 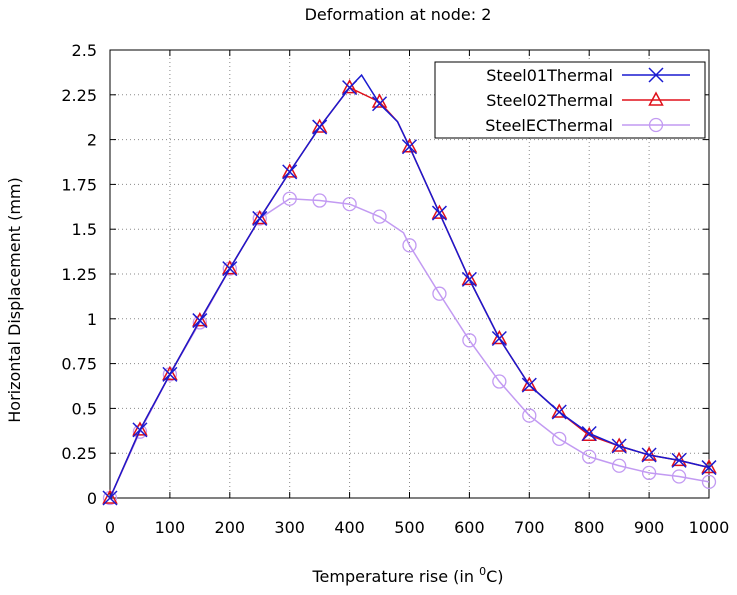 What do you see at coordinates (170, 527) in the screenshot?
I see `x-tick-label: 100` at bounding box center [170, 527].